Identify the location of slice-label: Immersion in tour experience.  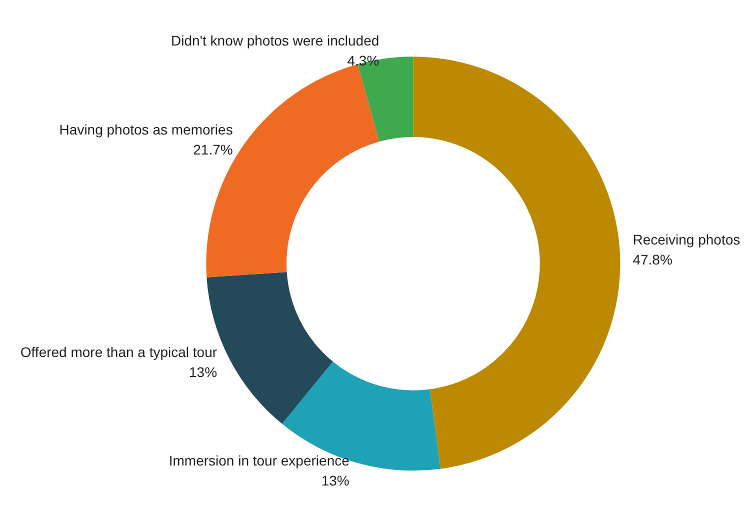
(259, 460).